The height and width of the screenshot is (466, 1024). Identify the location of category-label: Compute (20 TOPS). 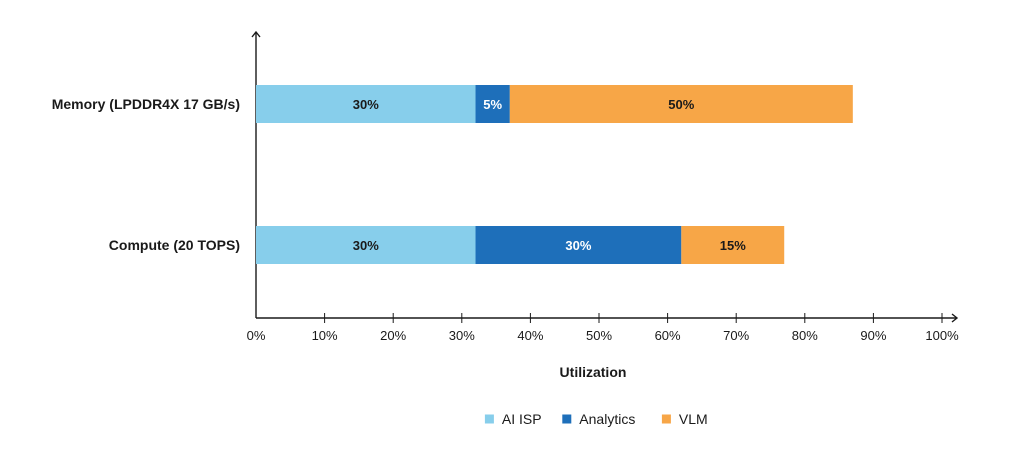
(174, 245).